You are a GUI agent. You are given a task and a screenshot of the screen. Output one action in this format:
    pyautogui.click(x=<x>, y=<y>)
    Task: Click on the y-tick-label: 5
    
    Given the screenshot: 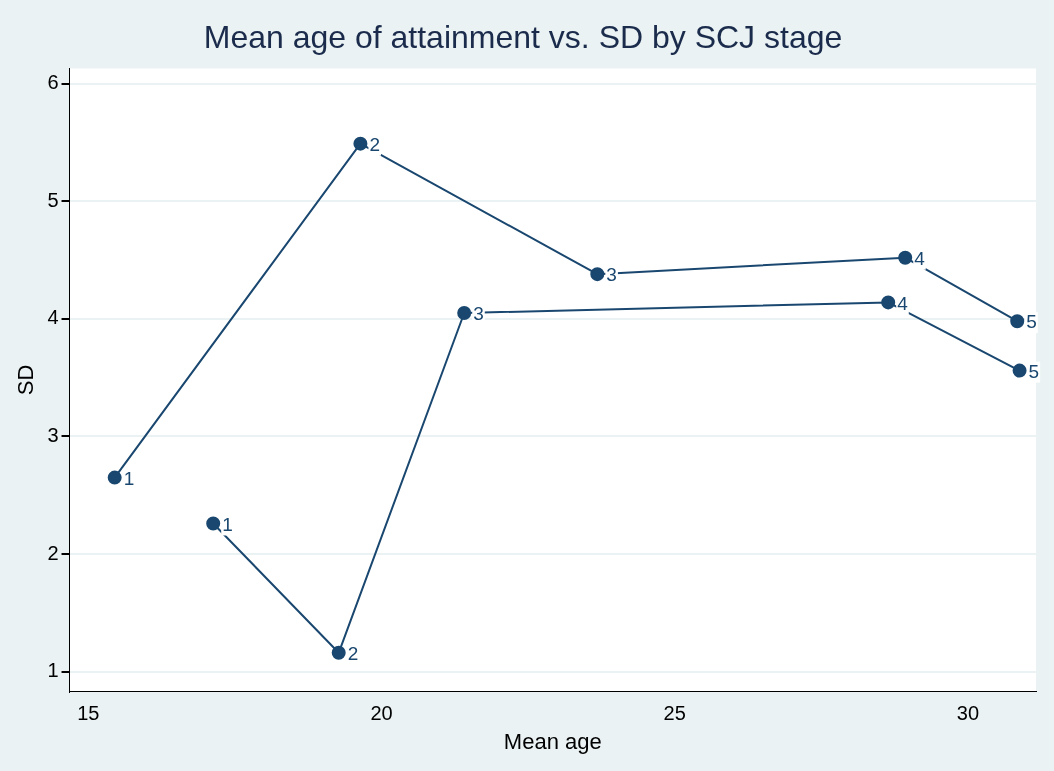 What is the action you would take?
    pyautogui.click(x=53, y=199)
    